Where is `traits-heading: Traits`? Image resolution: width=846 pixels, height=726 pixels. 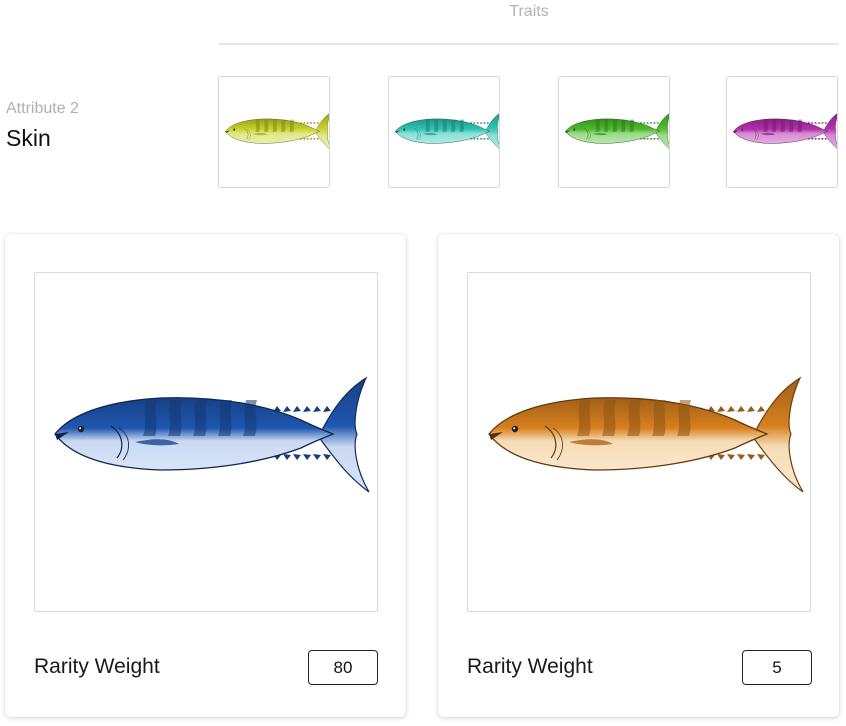 traits-heading: Traits is located at coordinates (529, 11).